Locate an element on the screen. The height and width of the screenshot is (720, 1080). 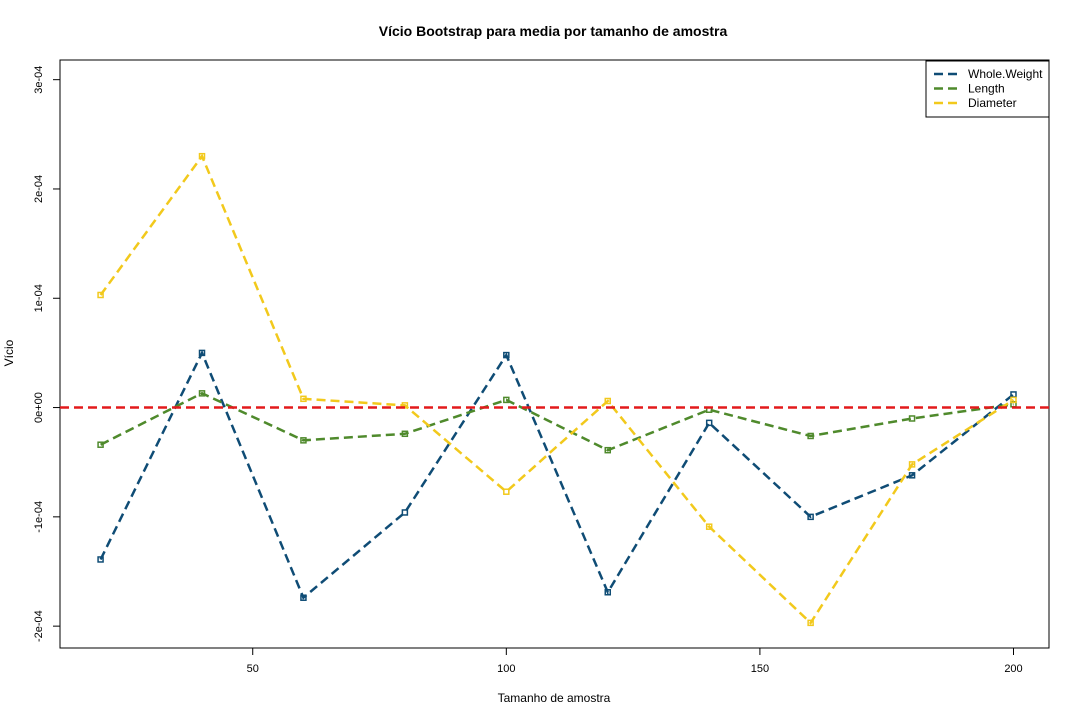
legend-label: Length is located at coordinates (986, 89).